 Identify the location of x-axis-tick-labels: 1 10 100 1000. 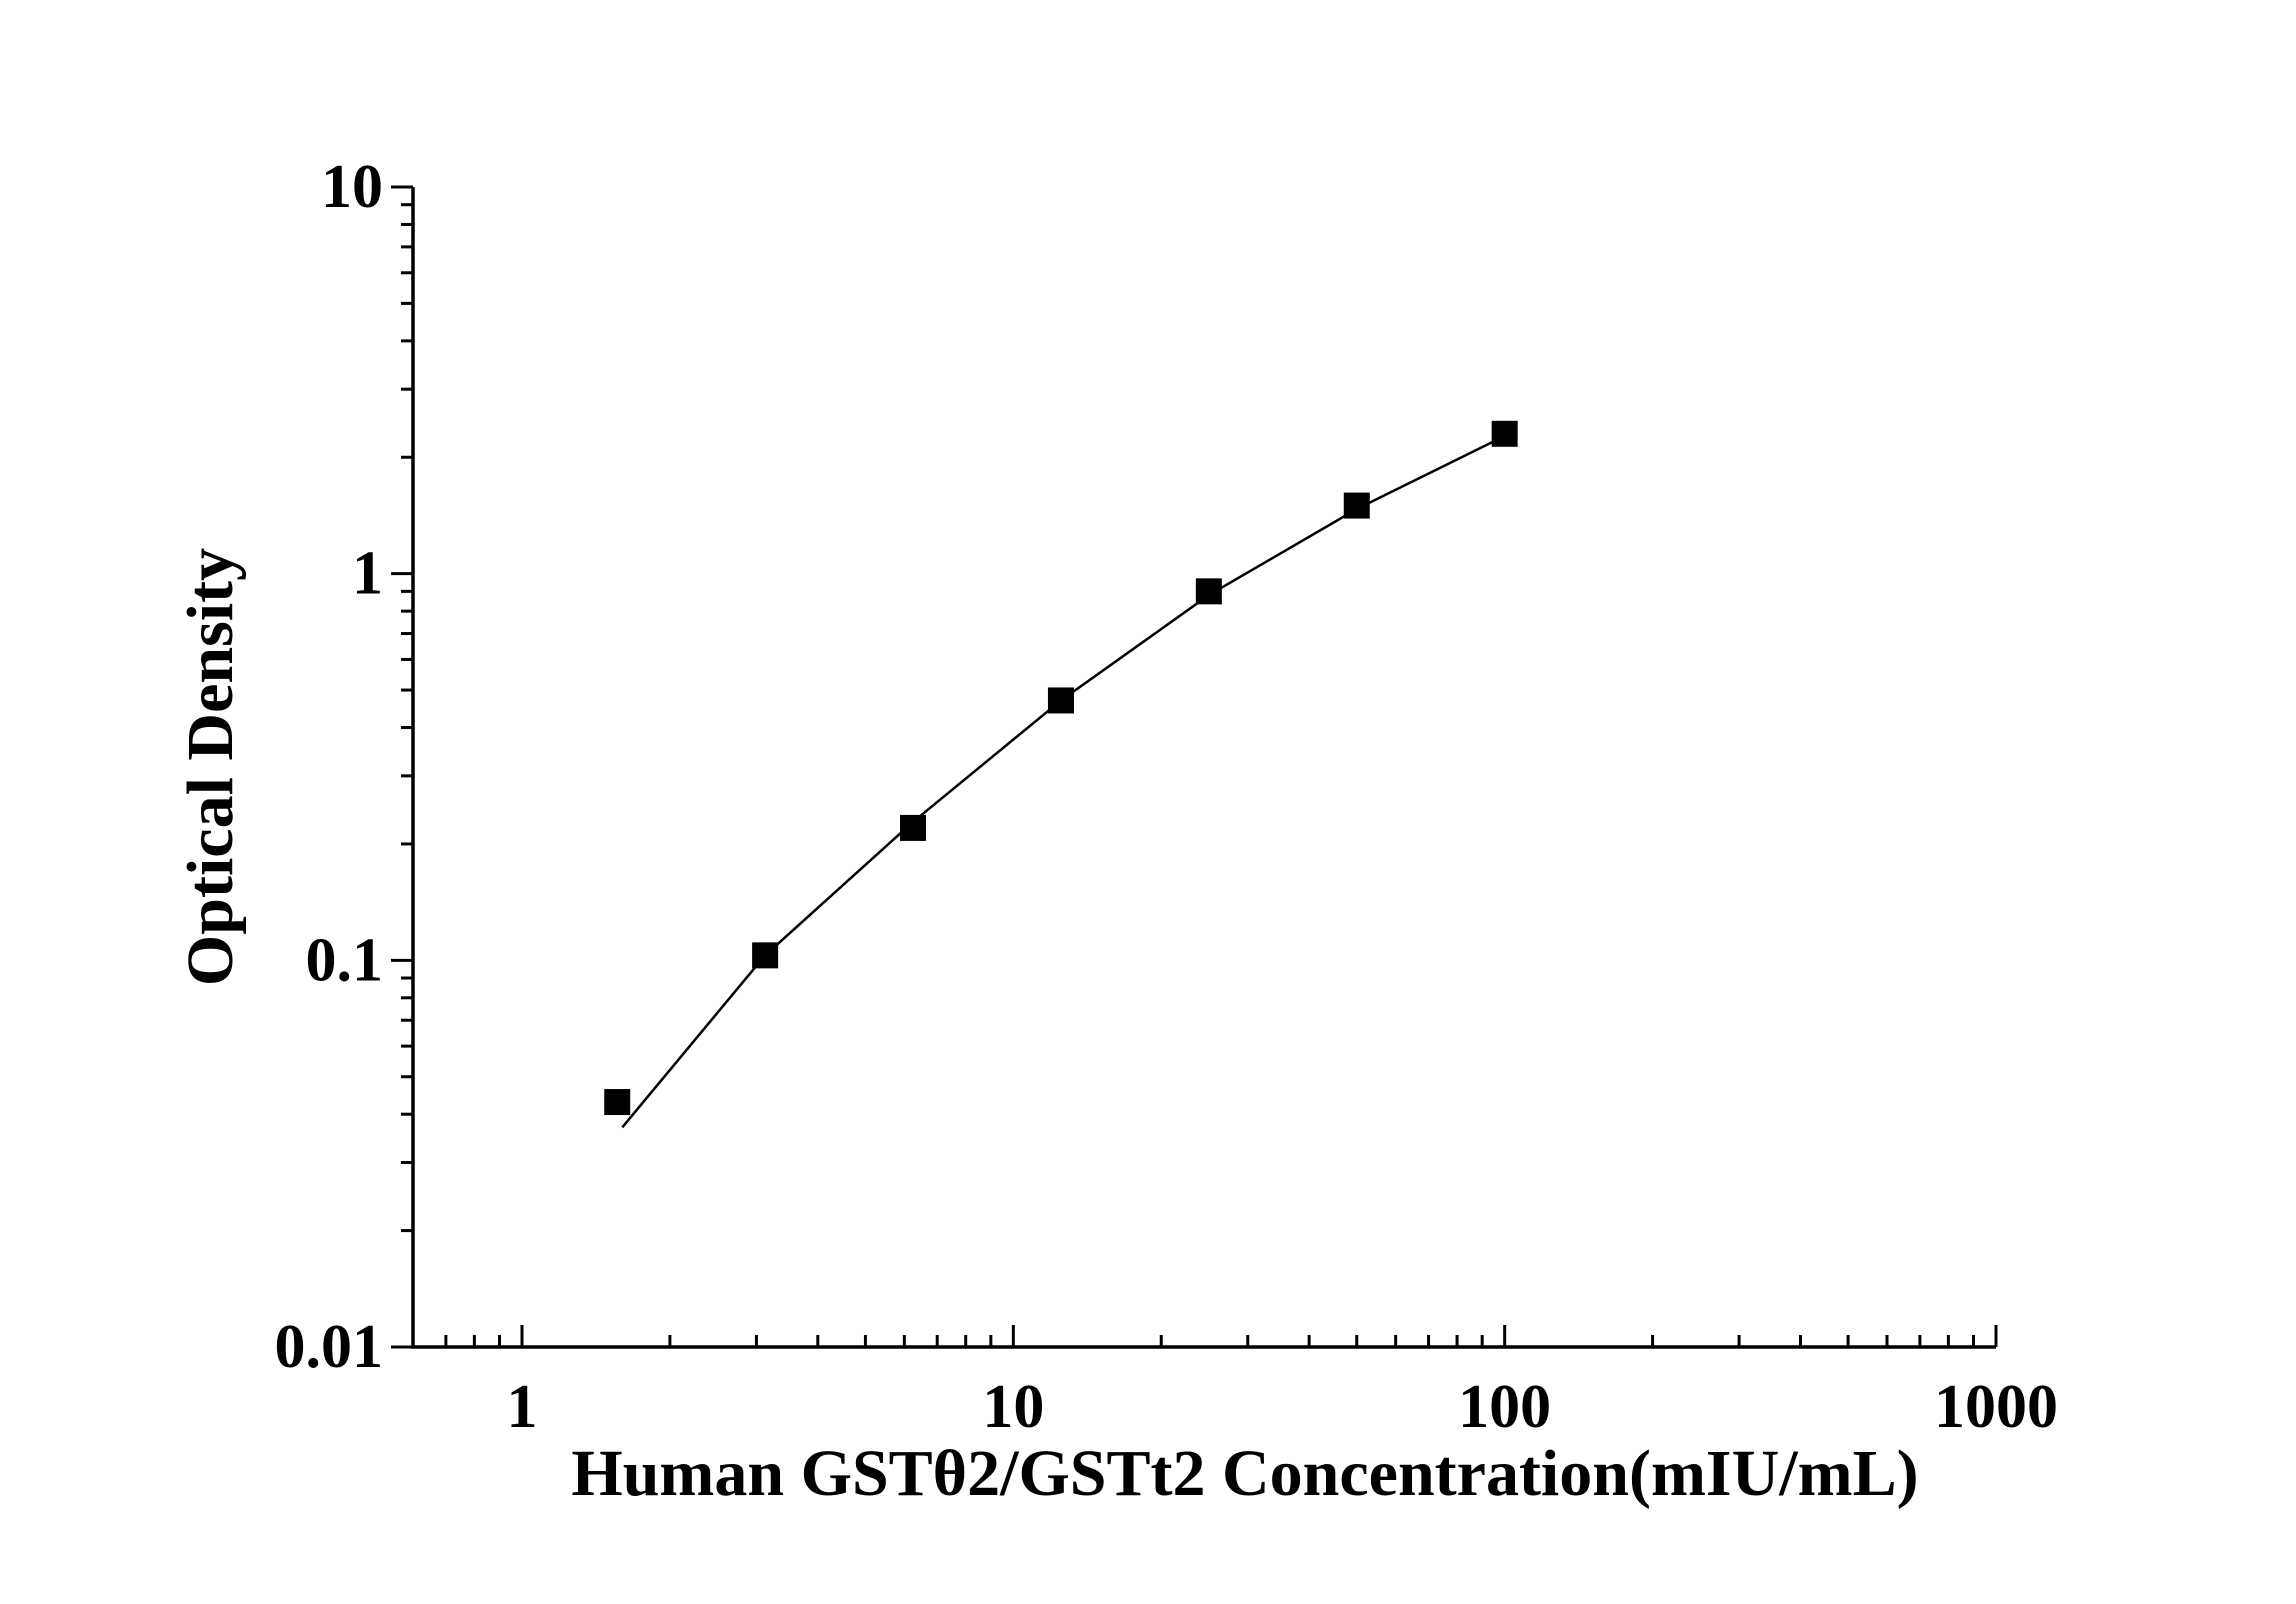
(1282, 1407).